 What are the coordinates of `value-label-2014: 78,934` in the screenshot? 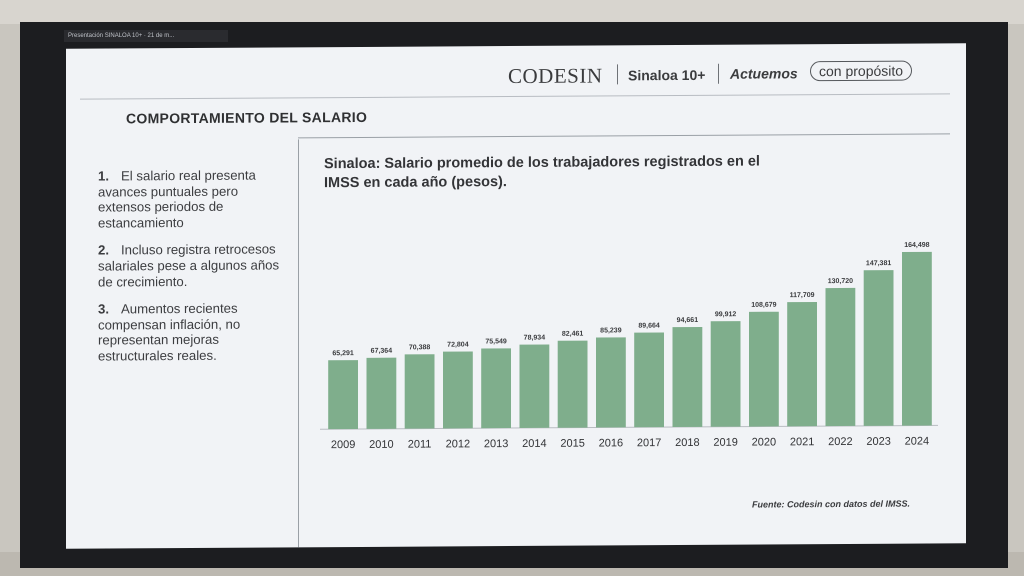 It's located at (535, 338).